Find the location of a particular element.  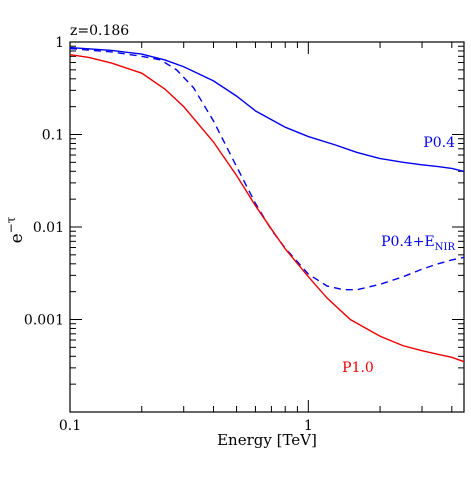

series-label-2: P0.4+ENIR is located at coordinates (418, 243).